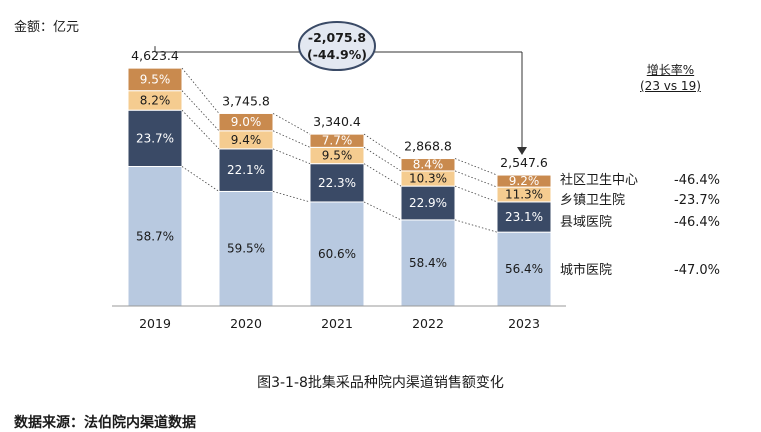 The width and height of the screenshot is (761, 432). Describe the element at coordinates (246, 140) in the screenshot. I see `data-label: 9.4%` at that location.